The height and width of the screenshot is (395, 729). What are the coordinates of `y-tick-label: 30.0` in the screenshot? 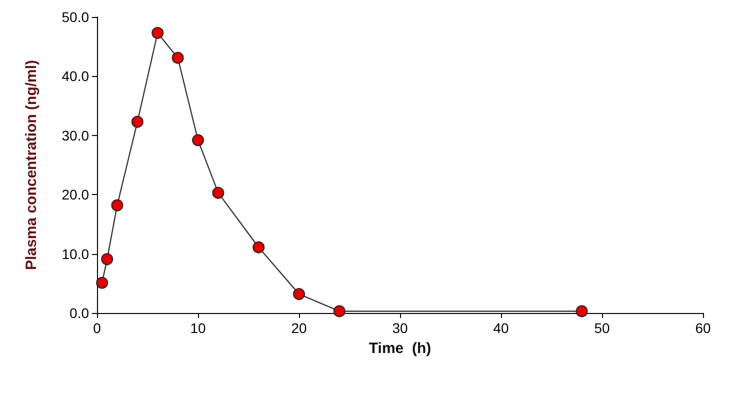 It's located at (76, 135).